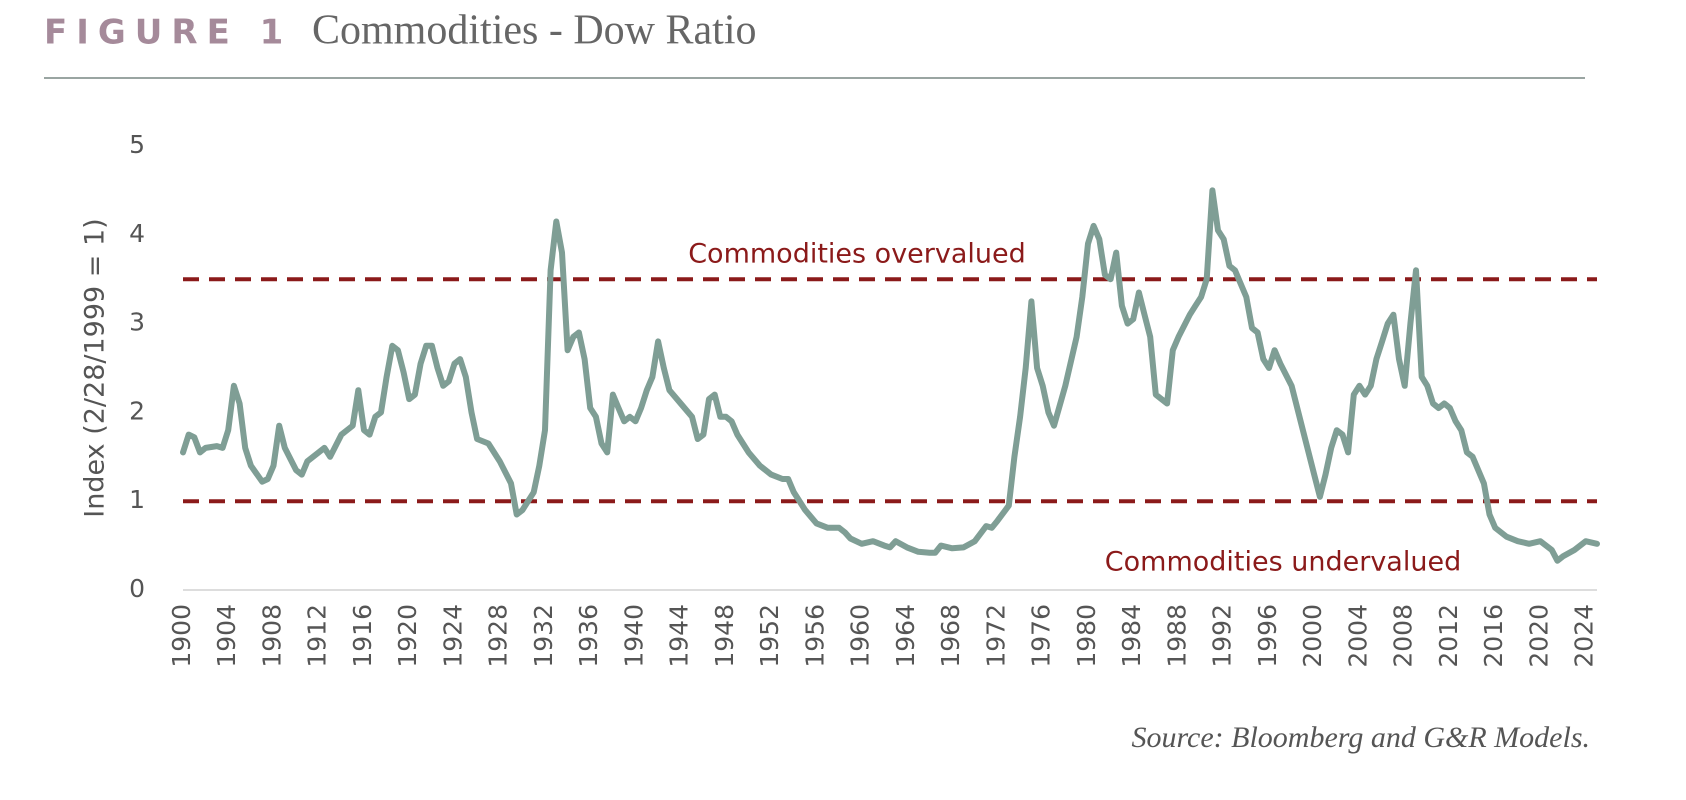  I want to click on x-tick-label: 2000, so click(1312, 636).